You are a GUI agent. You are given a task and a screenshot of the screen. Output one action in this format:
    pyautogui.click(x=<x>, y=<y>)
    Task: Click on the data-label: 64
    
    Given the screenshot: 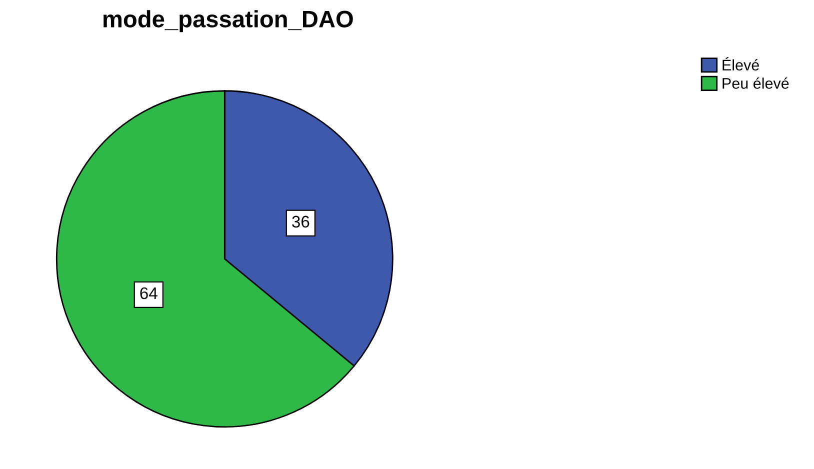 What is the action you would take?
    pyautogui.click(x=149, y=293)
    